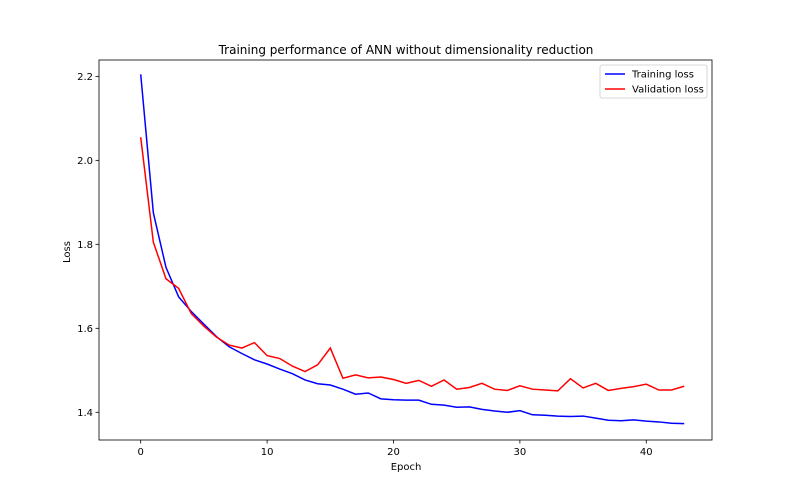  I want to click on x-tick-label: 0, so click(141, 452).